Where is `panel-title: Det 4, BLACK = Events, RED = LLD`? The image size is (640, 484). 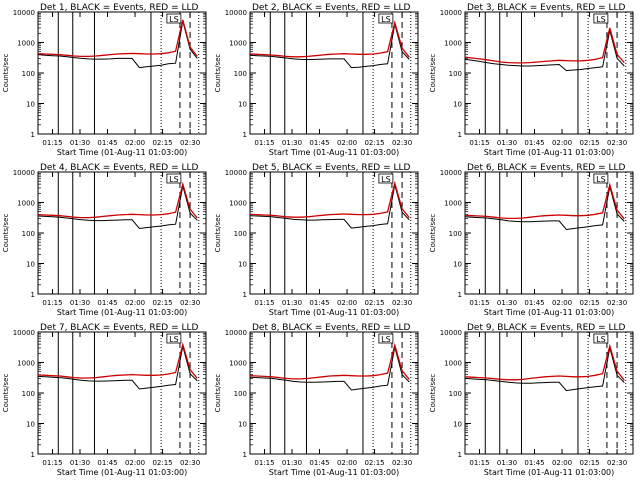
panel-title: Det 4, BLACK = Events, RED = LLD is located at coordinates (119, 168).